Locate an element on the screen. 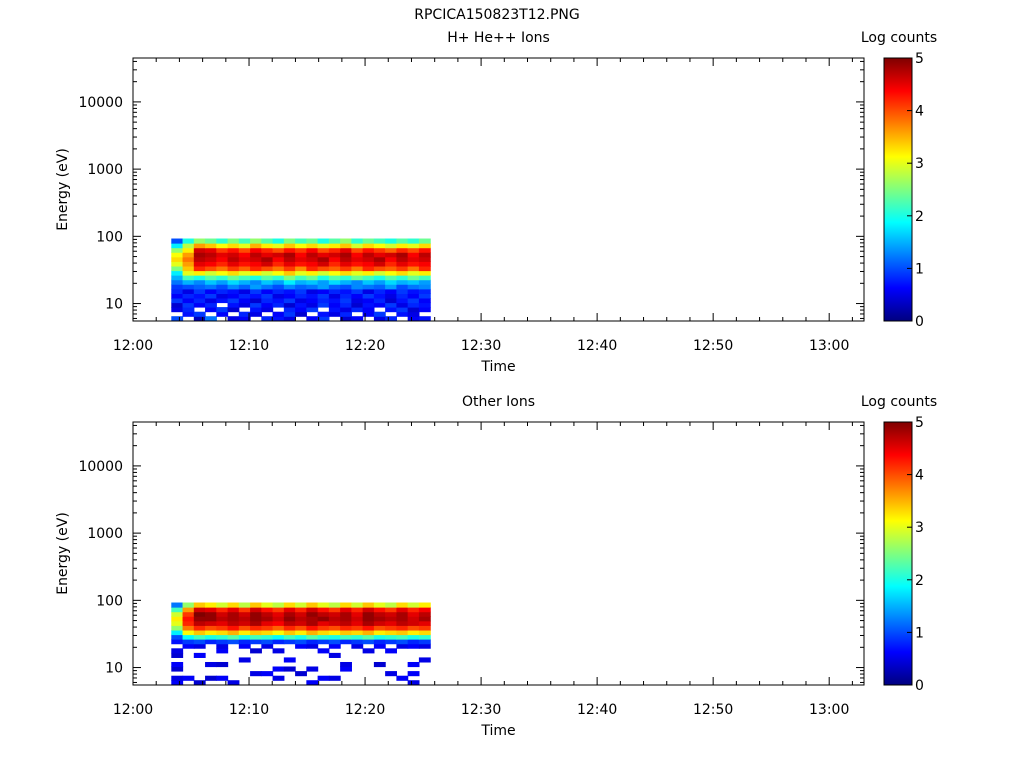 Image resolution: width=1024 pixels, height=768 pixels. x-tick-label: 12:20 is located at coordinates (365, 710).